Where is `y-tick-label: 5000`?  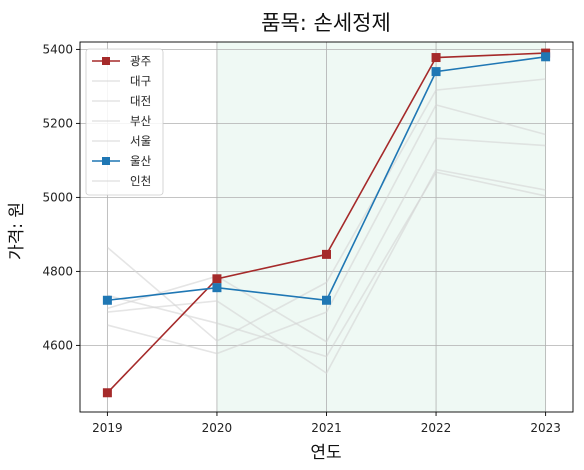
y-tick-label: 5000 is located at coordinates (57, 197).